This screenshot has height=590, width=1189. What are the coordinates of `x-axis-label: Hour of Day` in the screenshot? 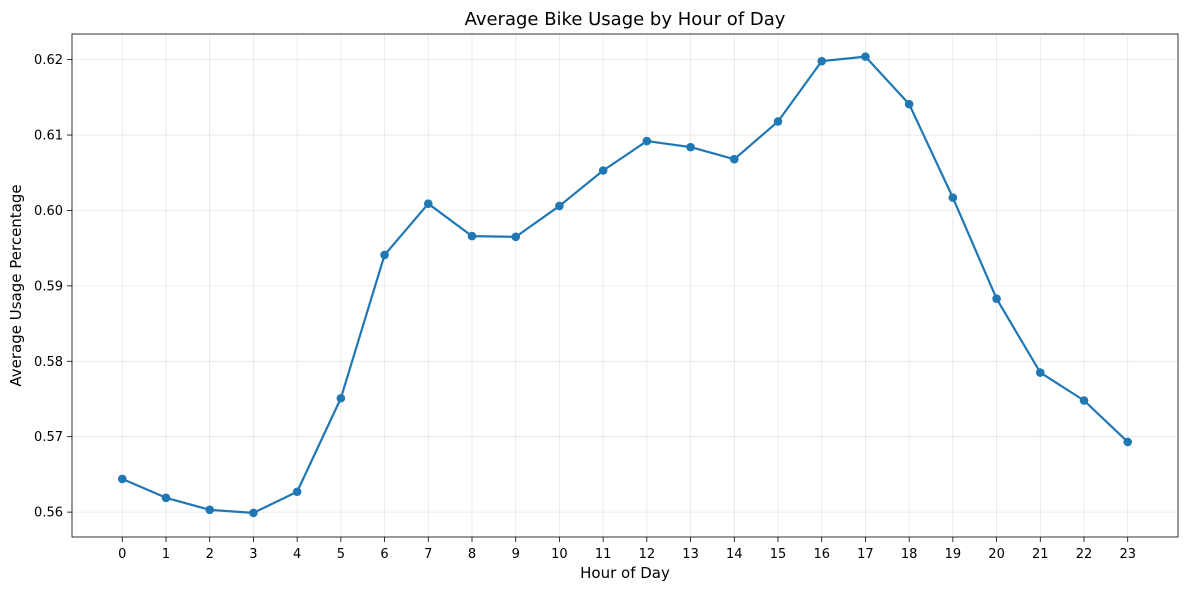 It's located at (625, 573).